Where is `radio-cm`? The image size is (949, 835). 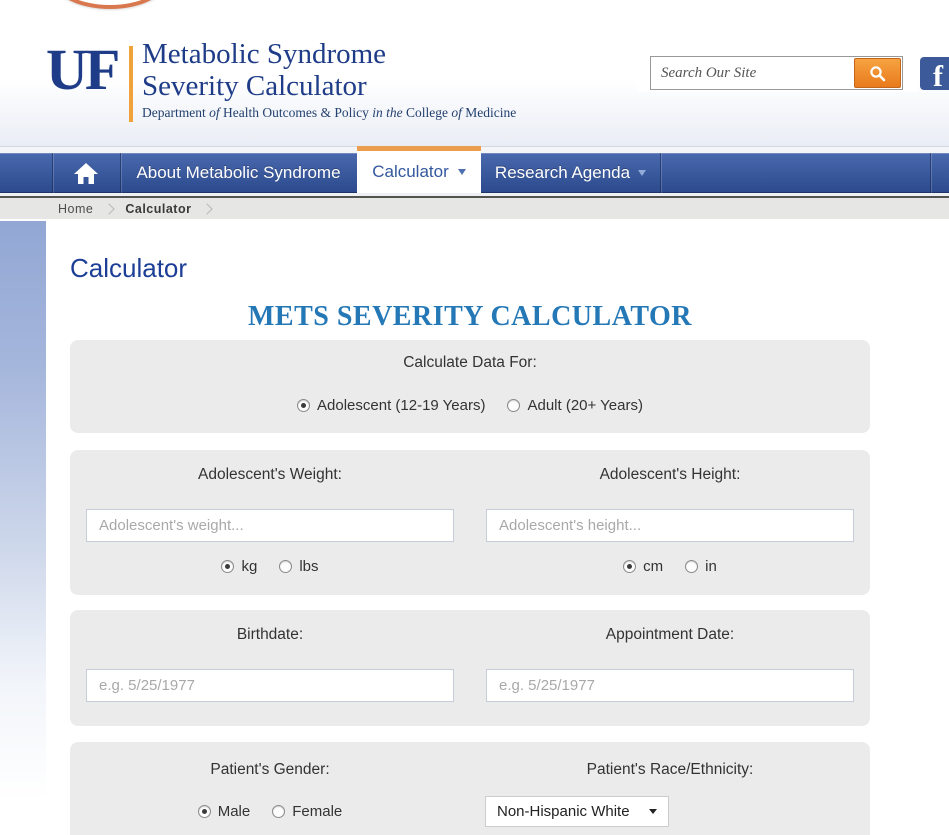 radio-cm is located at coordinates (630, 566).